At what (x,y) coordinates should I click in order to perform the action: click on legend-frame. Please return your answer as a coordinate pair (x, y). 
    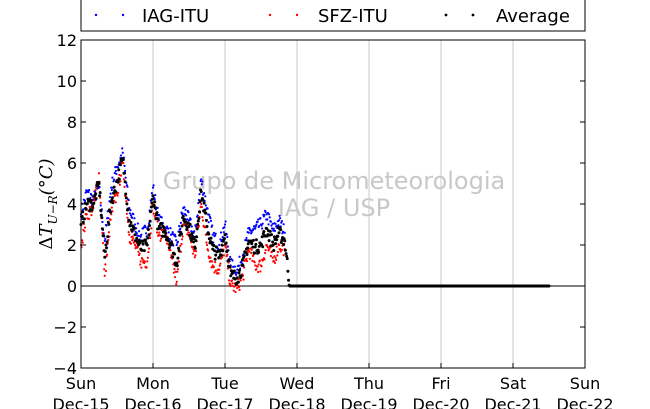
    Looking at the image, I should click on (333, 16).